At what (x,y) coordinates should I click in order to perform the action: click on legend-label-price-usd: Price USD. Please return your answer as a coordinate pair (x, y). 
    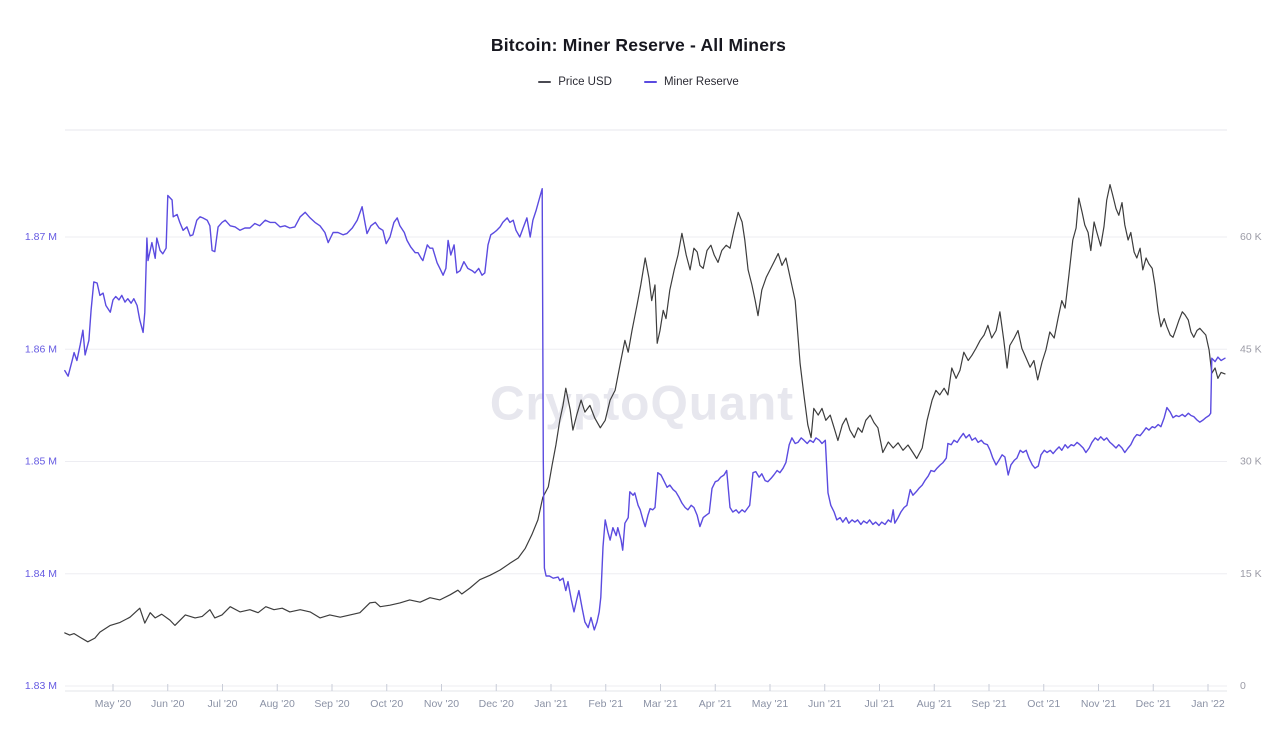
    Looking at the image, I should click on (585, 82).